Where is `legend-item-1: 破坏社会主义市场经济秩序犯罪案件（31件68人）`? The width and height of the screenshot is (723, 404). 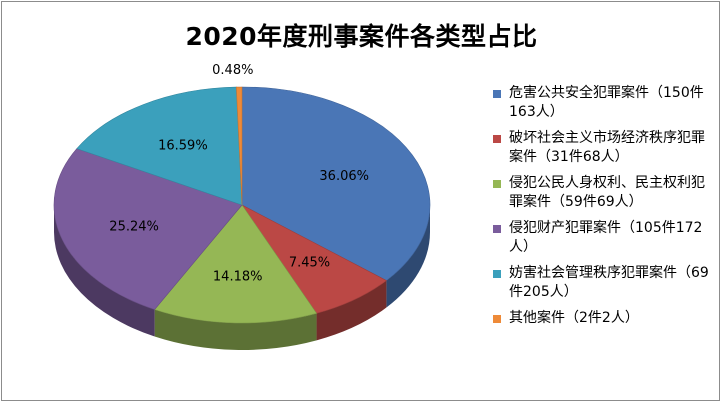
legend-item-1: 破坏社会主义市场经济秩序犯罪案件（31件68人） is located at coordinates (604, 148).